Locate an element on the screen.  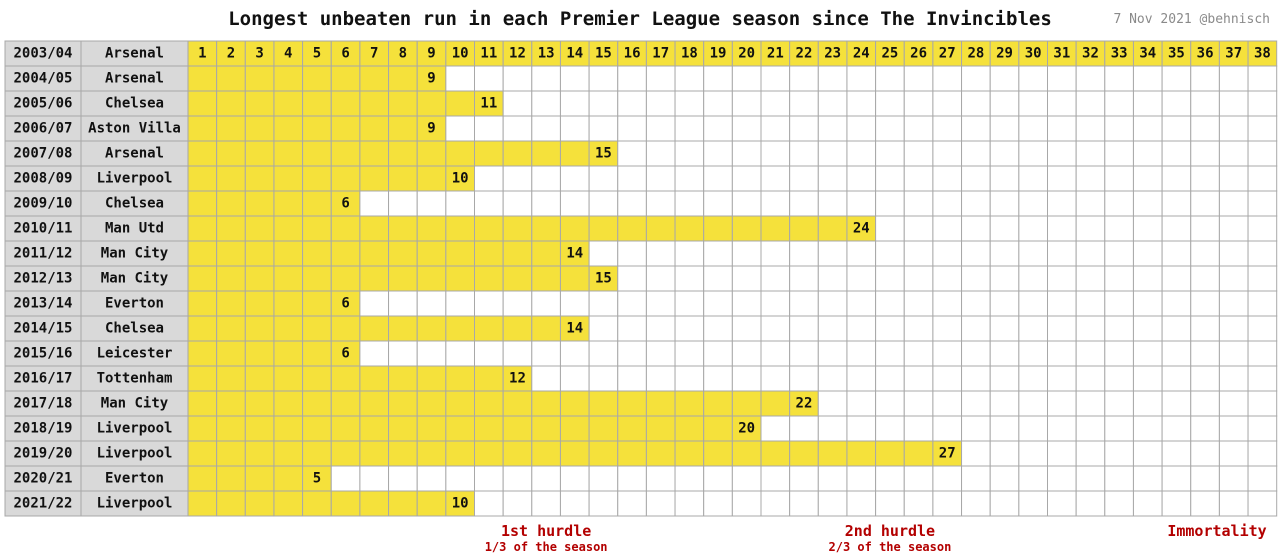
team-label: Aston Villa is located at coordinates (134, 129).